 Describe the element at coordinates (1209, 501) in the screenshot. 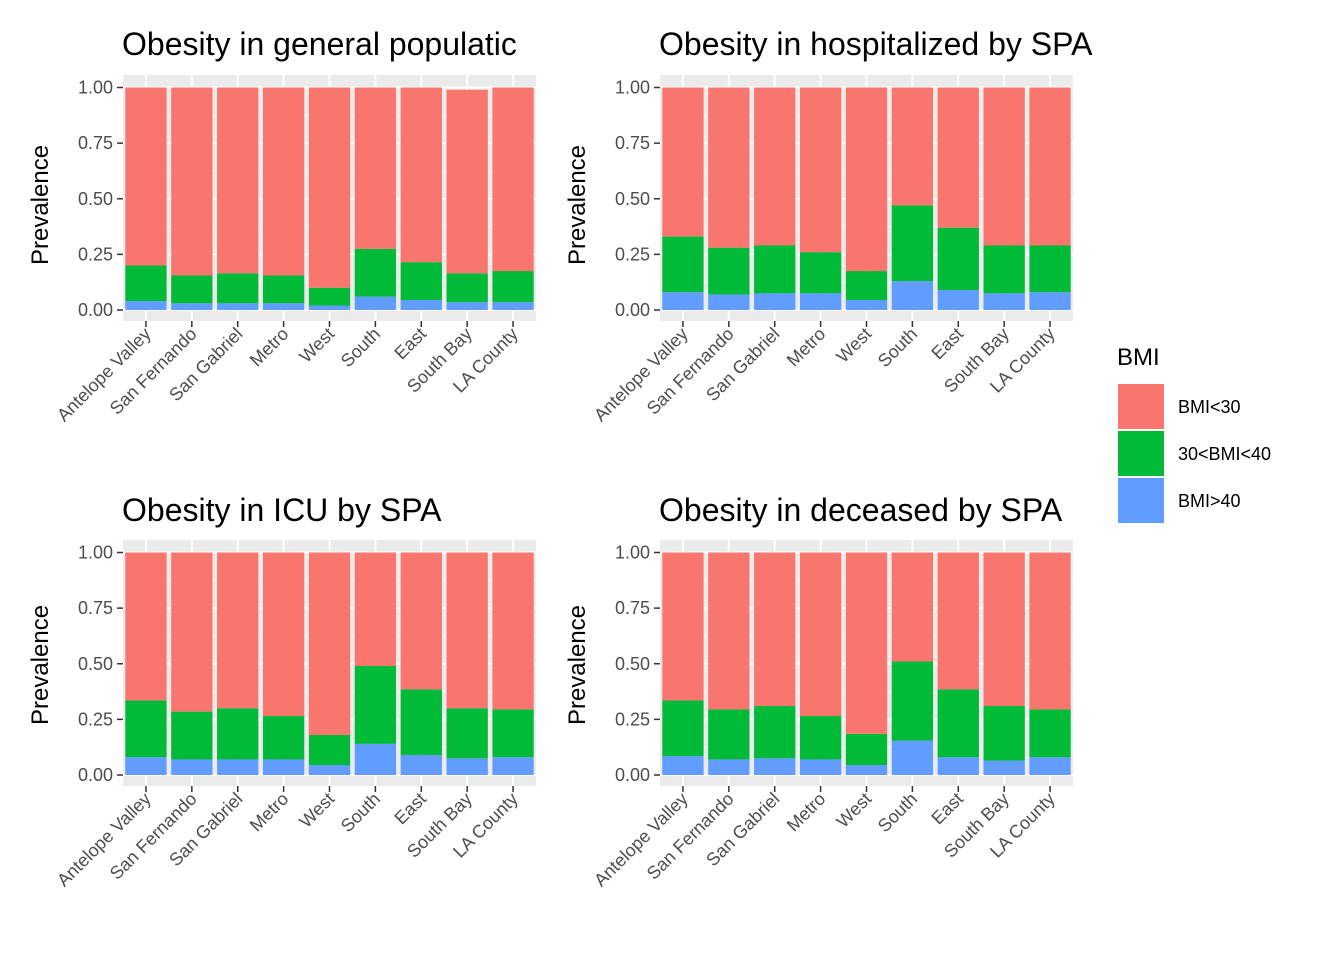

I see `legend-label-bmi-over-40: BMI>40` at that location.